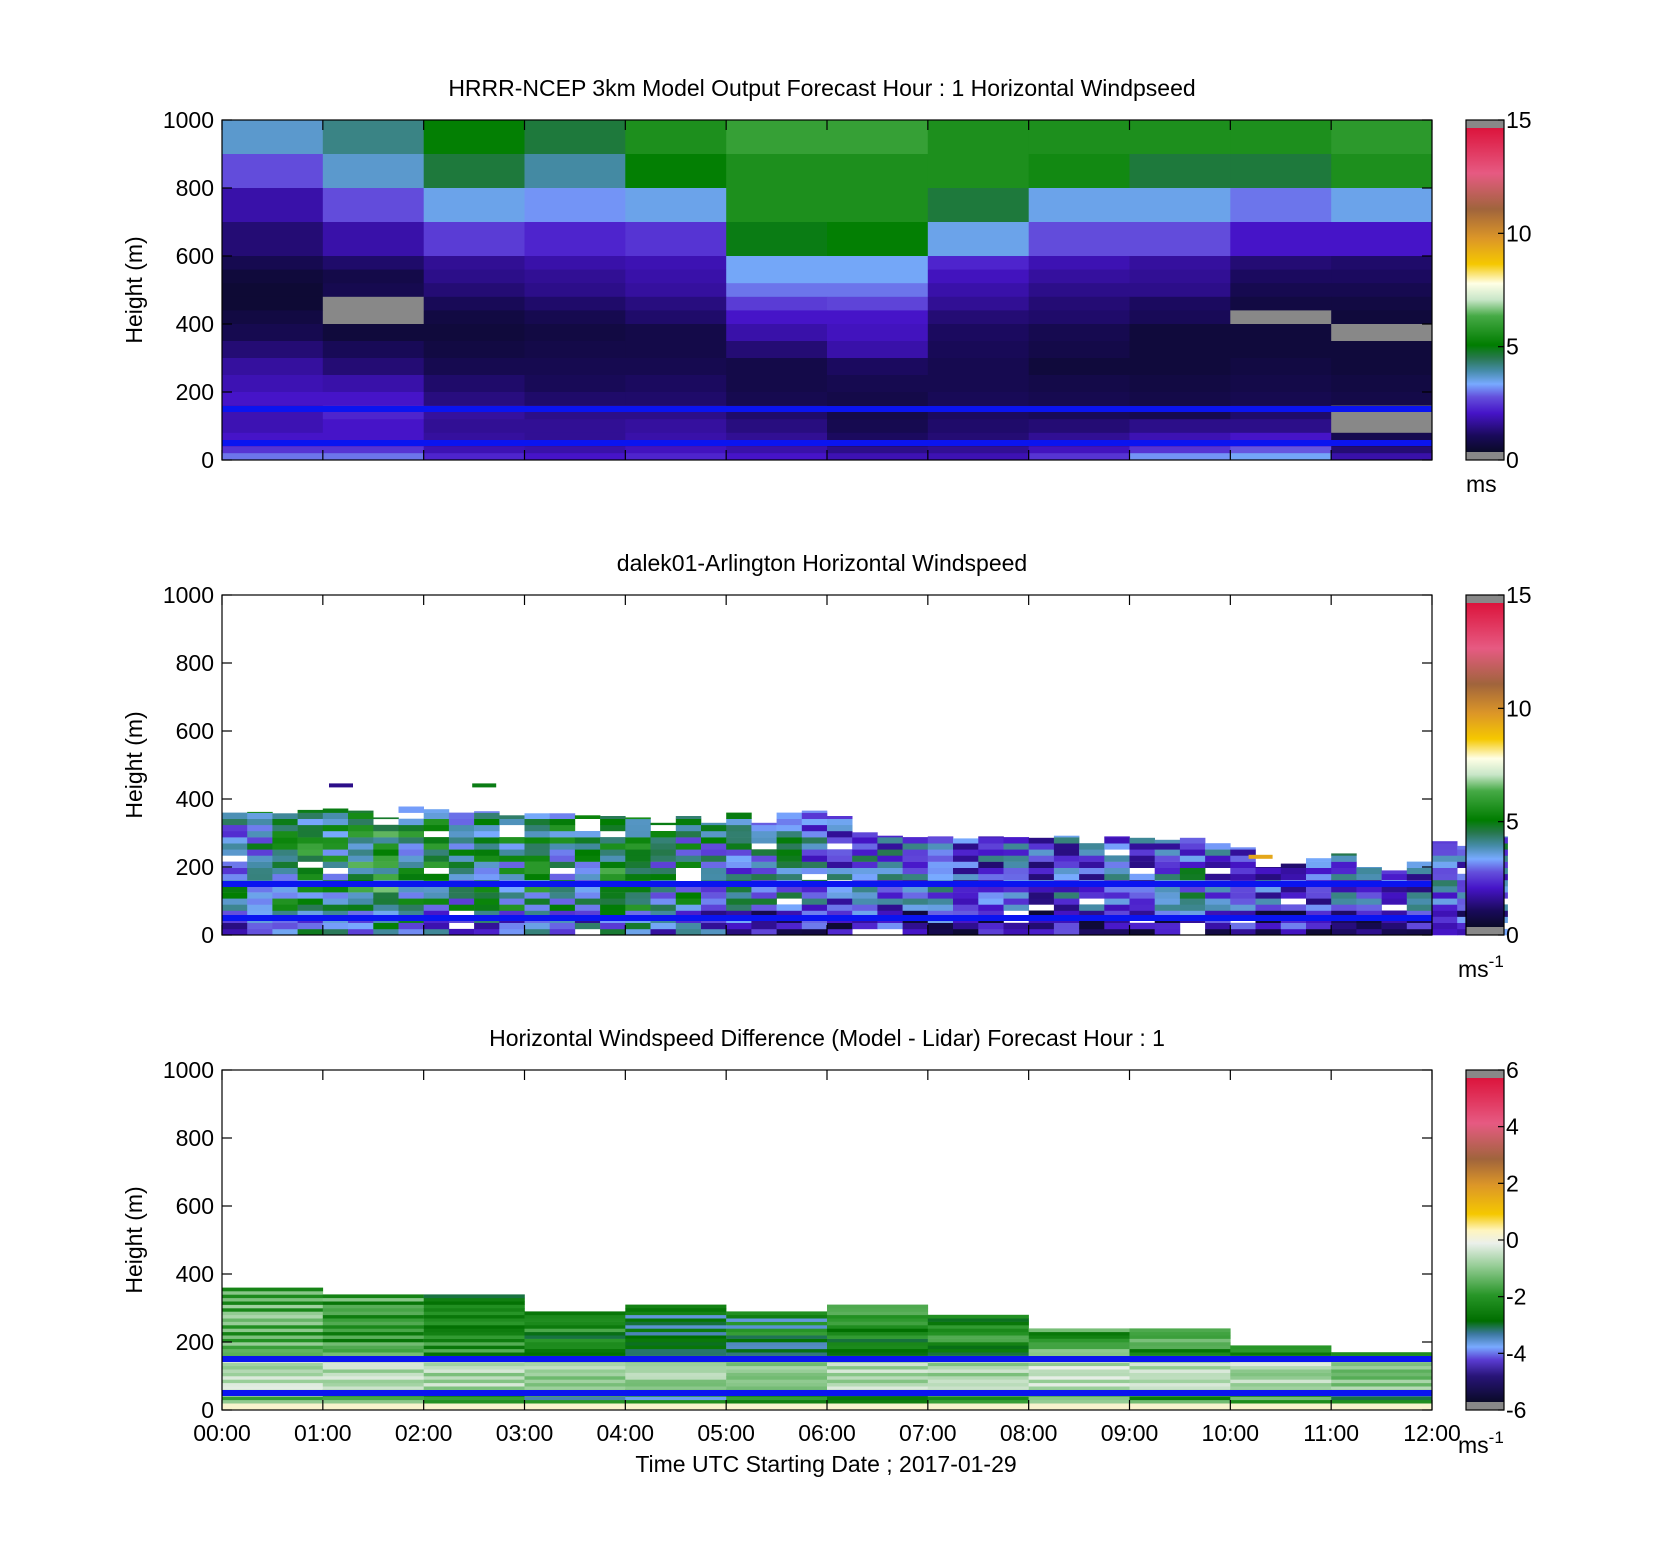 The height and width of the screenshot is (1561, 1680). Describe the element at coordinates (822, 563) in the screenshot. I see `panel-title: dalek01-Arlington Horizontal Windspeed` at that location.